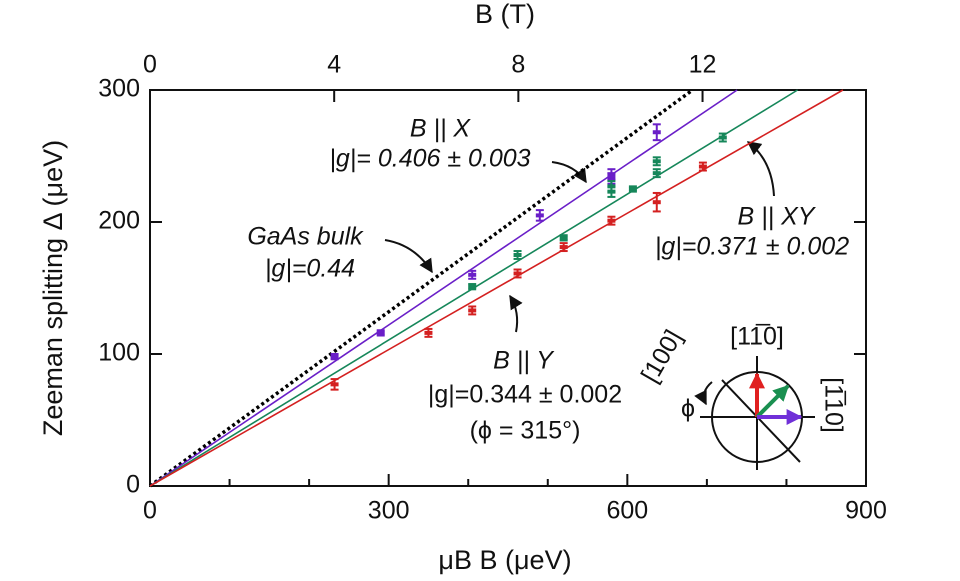  Describe the element at coordinates (133, 485) in the screenshot. I see `y-tick-label: 0` at that location.